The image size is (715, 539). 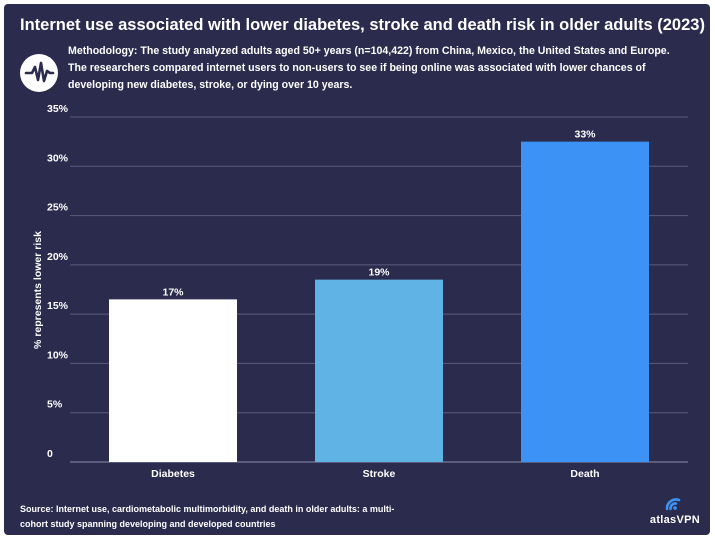 I want to click on y-tick-label: 10%, so click(x=58, y=355).